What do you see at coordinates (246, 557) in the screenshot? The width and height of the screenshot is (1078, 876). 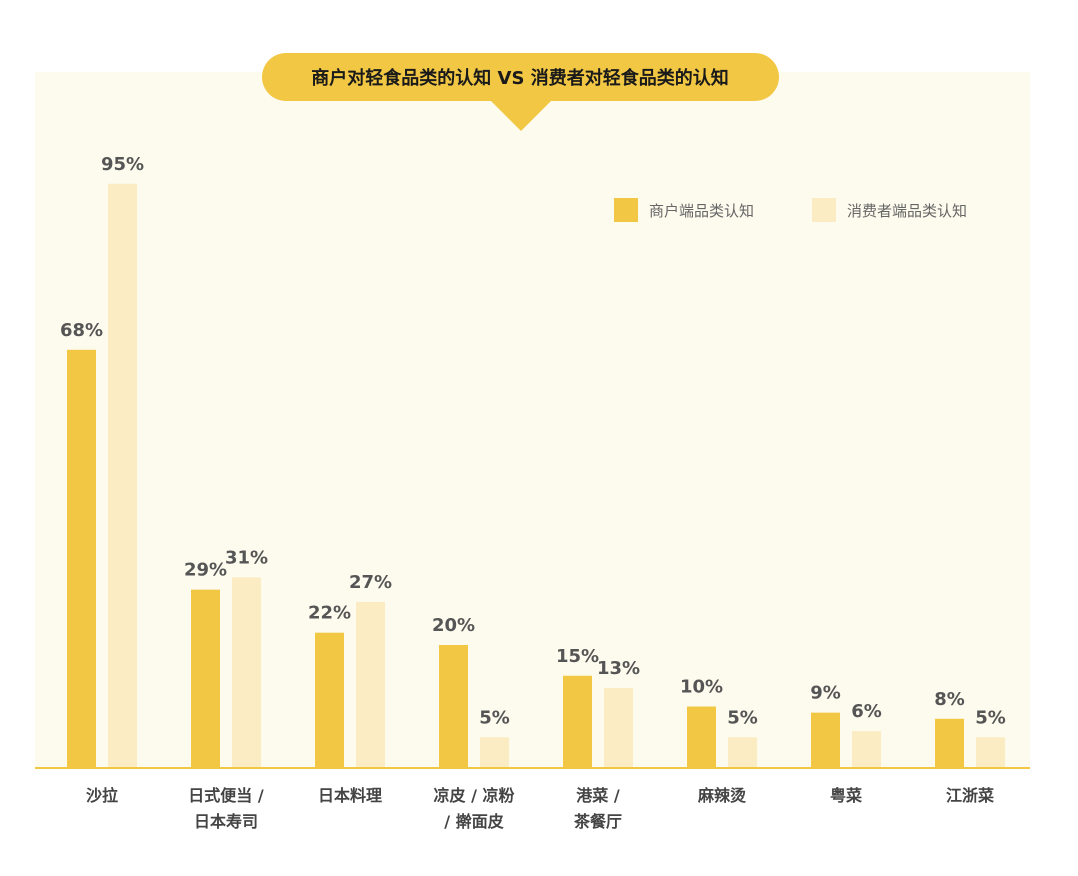 I see `data-label: 31%` at bounding box center [246, 557].